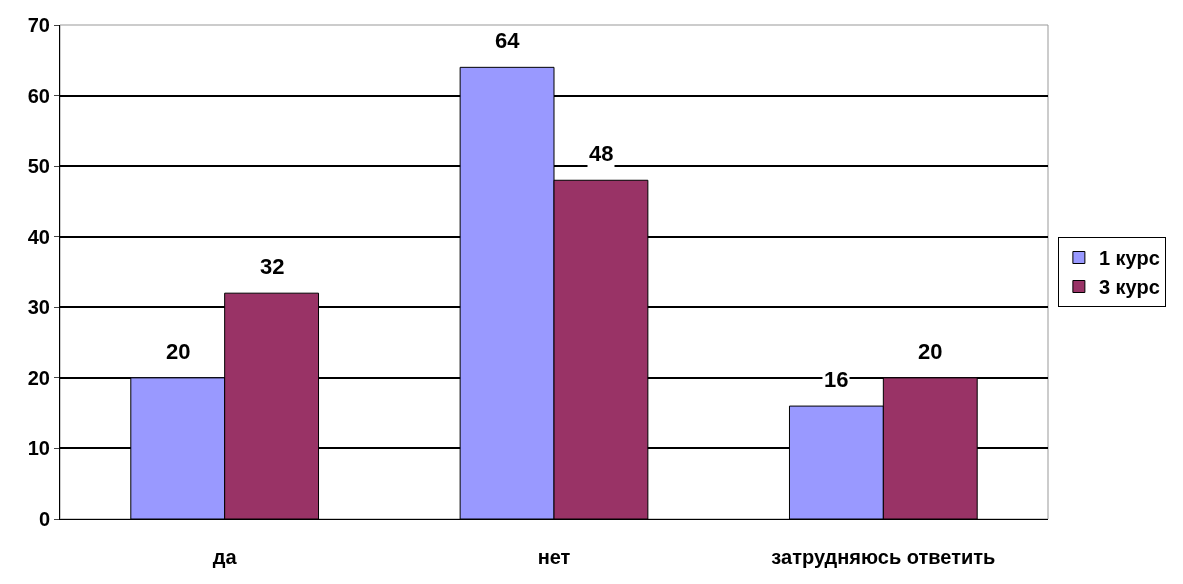 The width and height of the screenshot is (1183, 584). Describe the element at coordinates (836, 379) in the screenshot. I see `data-label: 16` at that location.